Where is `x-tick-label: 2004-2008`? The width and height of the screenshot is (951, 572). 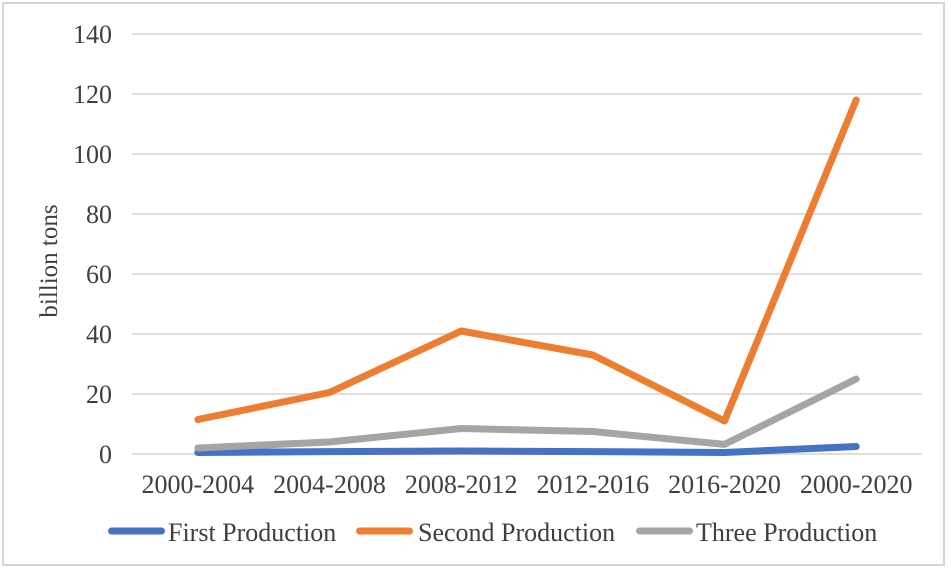 x-tick-label: 2004-2008 is located at coordinates (329, 484).